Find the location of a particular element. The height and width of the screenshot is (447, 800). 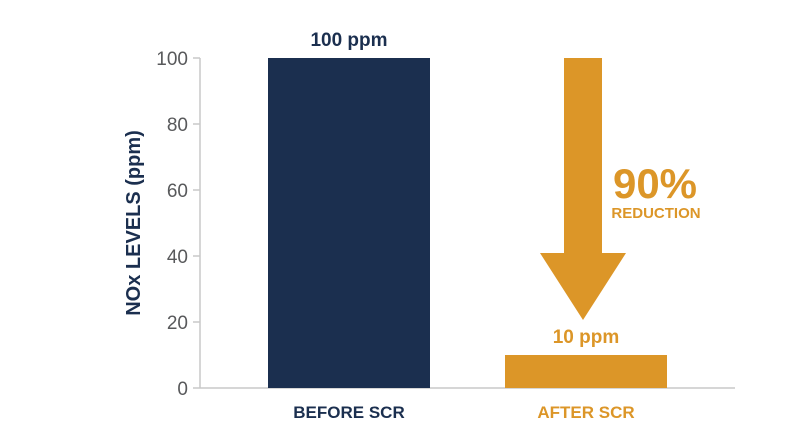

down-arrow-icon is located at coordinates (583, 189).